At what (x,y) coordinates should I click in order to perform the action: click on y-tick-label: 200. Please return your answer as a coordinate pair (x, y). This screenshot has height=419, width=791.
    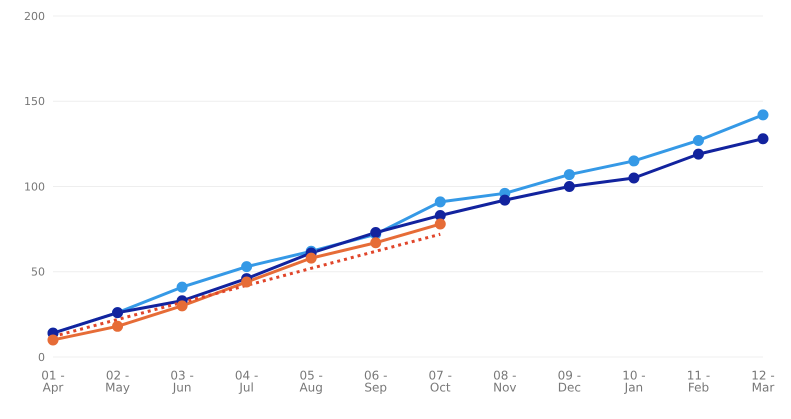
    Looking at the image, I should click on (34, 16).